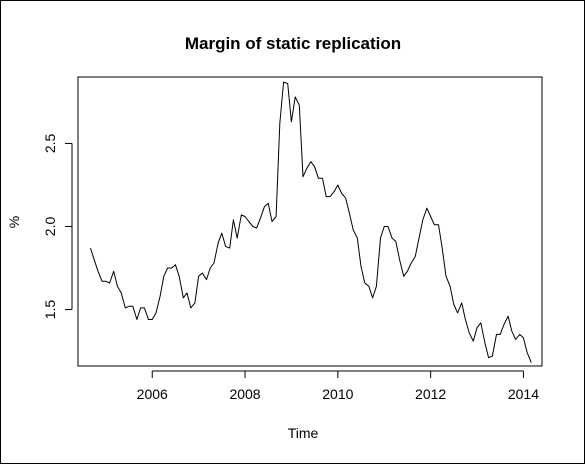 Image resolution: width=585 pixels, height=464 pixels. What do you see at coordinates (50, 227) in the screenshot?
I see `y-tick-label: 2.0` at bounding box center [50, 227].